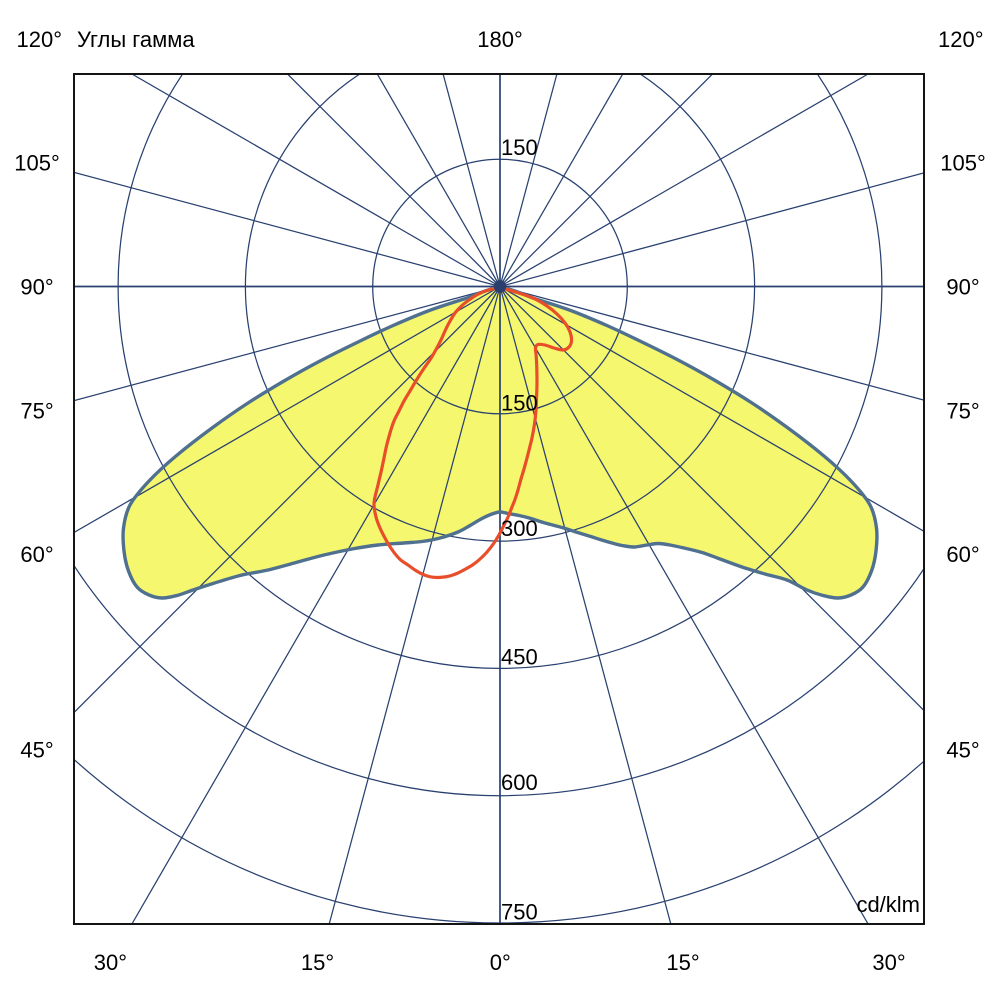 Image resolution: width=1000 pixels, height=1005 pixels. What do you see at coordinates (519, 657) in the screenshot?
I see `svg-text: 450` at bounding box center [519, 657].